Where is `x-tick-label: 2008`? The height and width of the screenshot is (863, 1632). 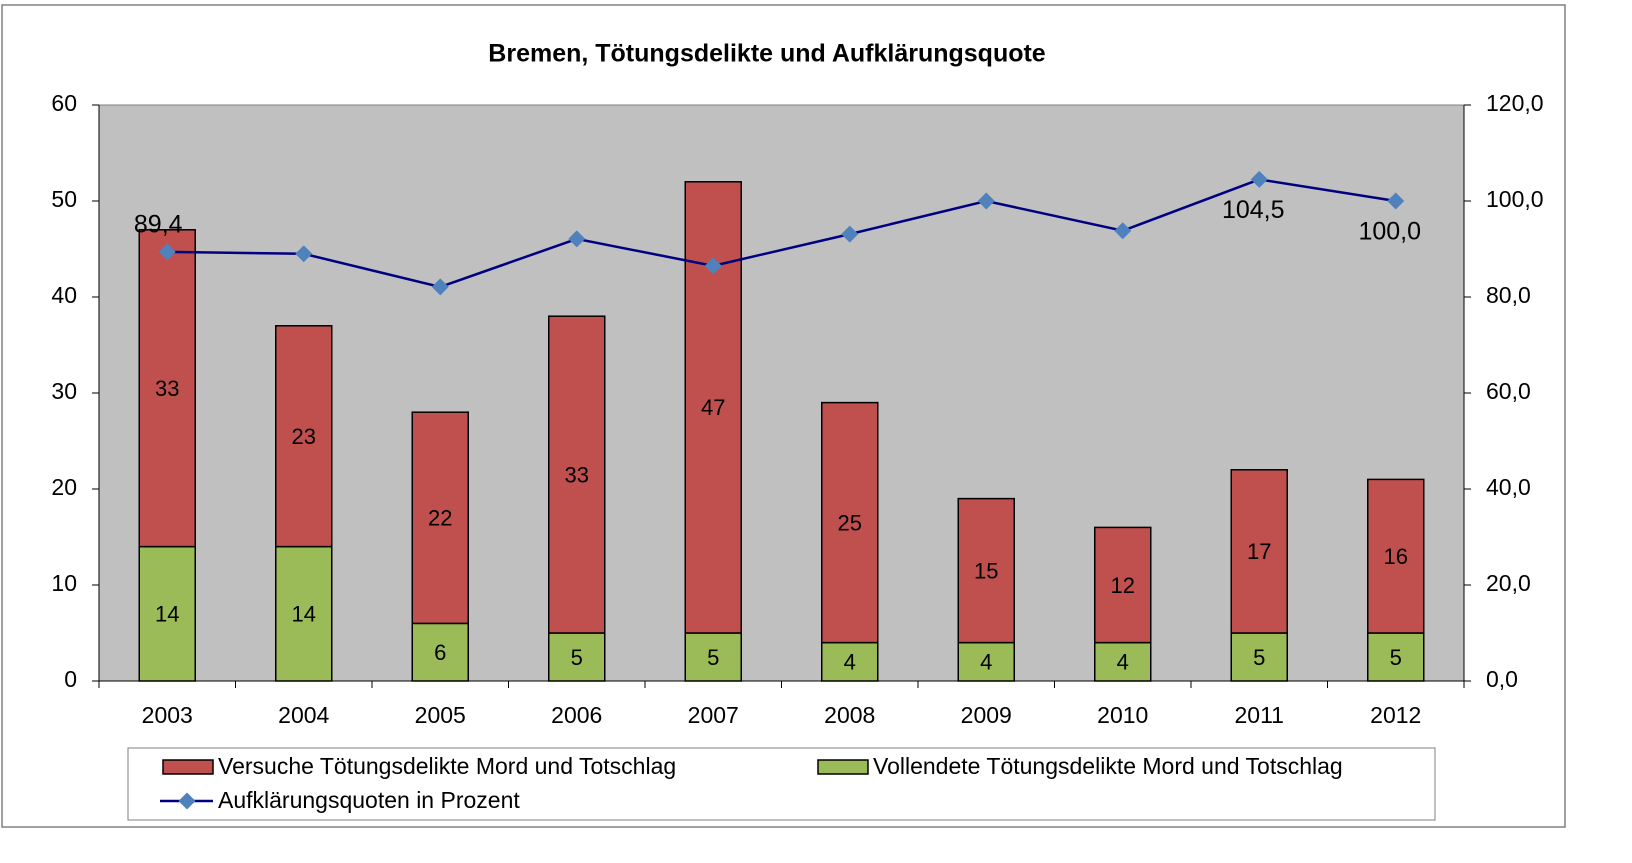 x-tick-label: 2008 is located at coordinates (849, 715).